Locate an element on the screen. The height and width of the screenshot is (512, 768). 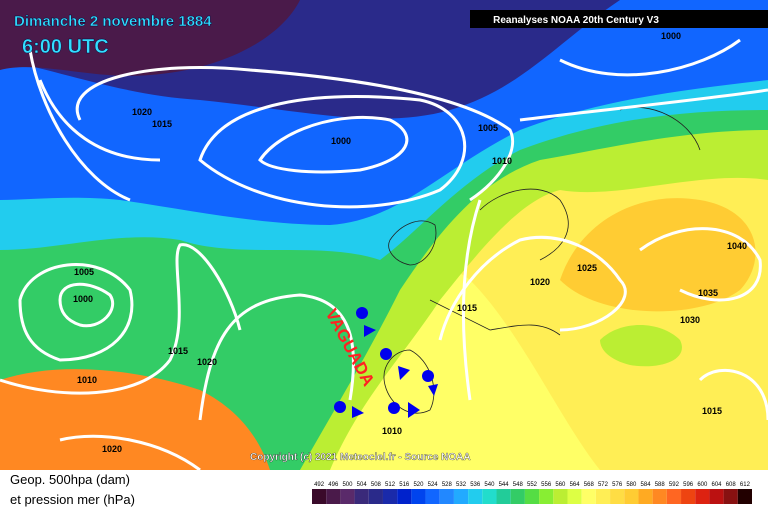
title: Dimanche 2 novembre 1884 is located at coordinates (113, 21).